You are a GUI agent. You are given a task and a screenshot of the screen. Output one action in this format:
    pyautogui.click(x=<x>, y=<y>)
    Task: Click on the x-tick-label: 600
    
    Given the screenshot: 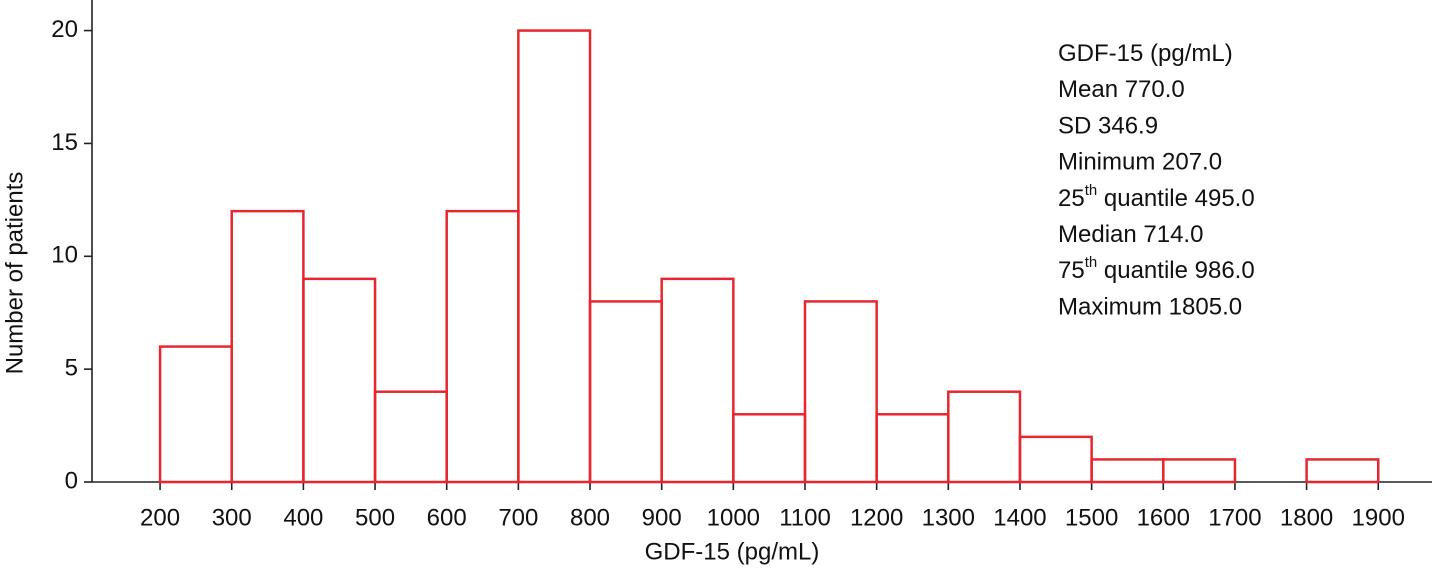 What is the action you would take?
    pyautogui.click(x=447, y=517)
    